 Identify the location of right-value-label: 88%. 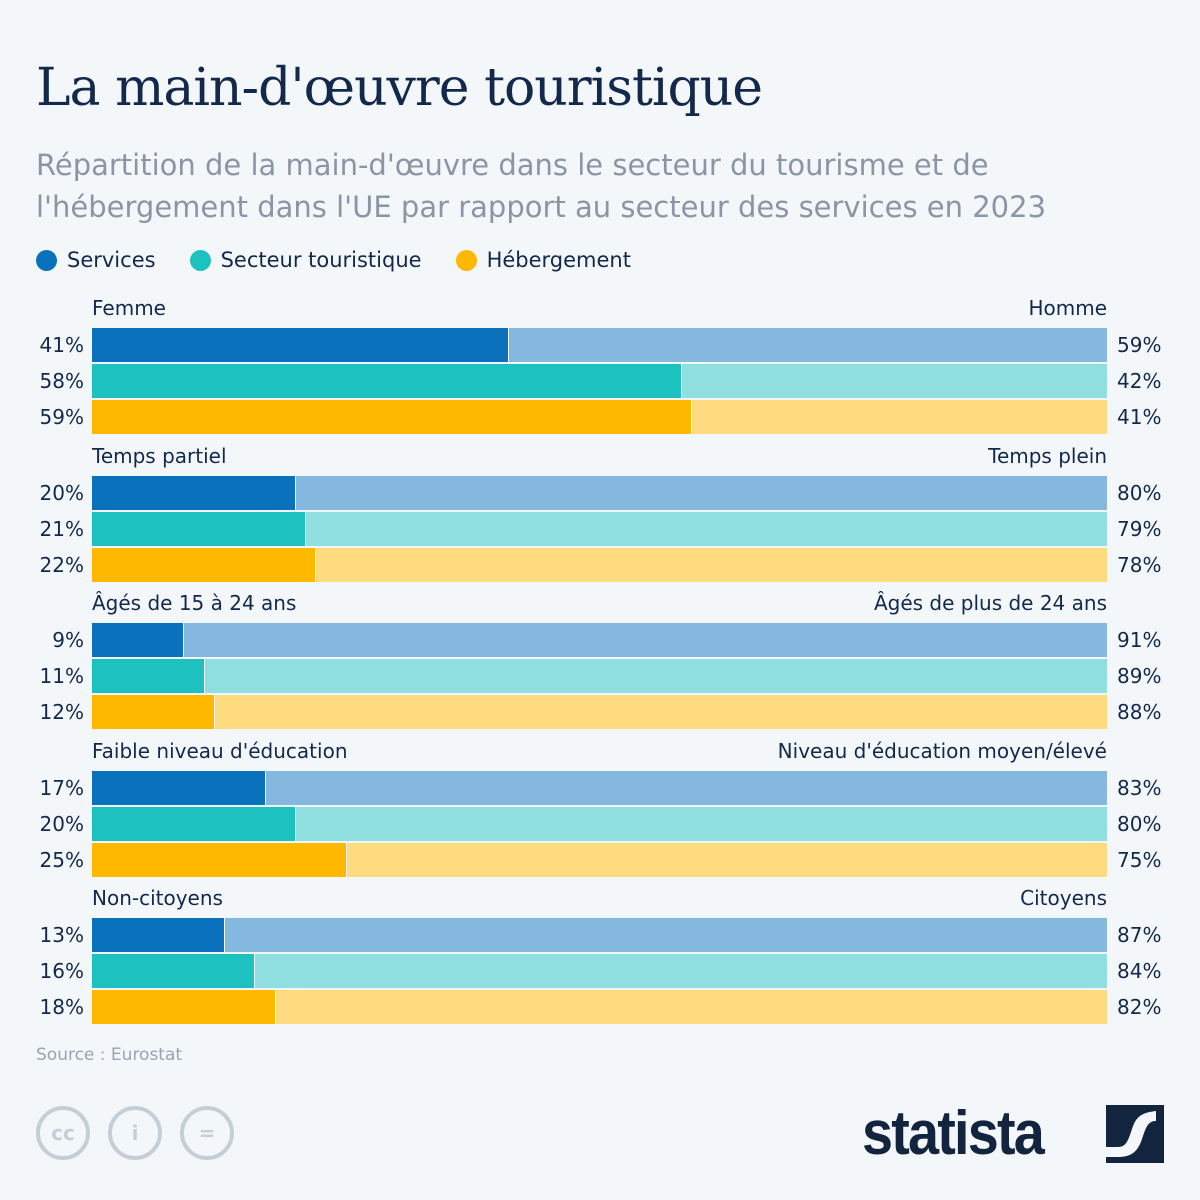
(1139, 712).